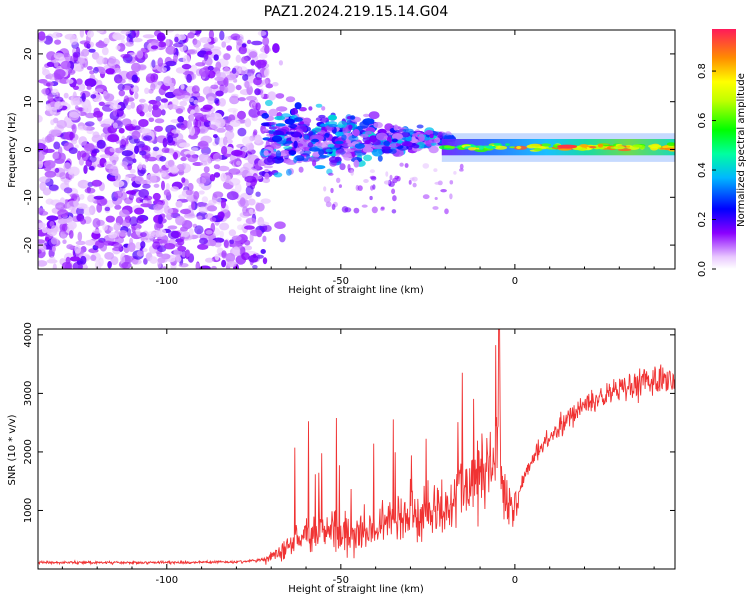  Describe the element at coordinates (28, 101) in the screenshot. I see `spectrogram-y-tick-label: 10` at that location.